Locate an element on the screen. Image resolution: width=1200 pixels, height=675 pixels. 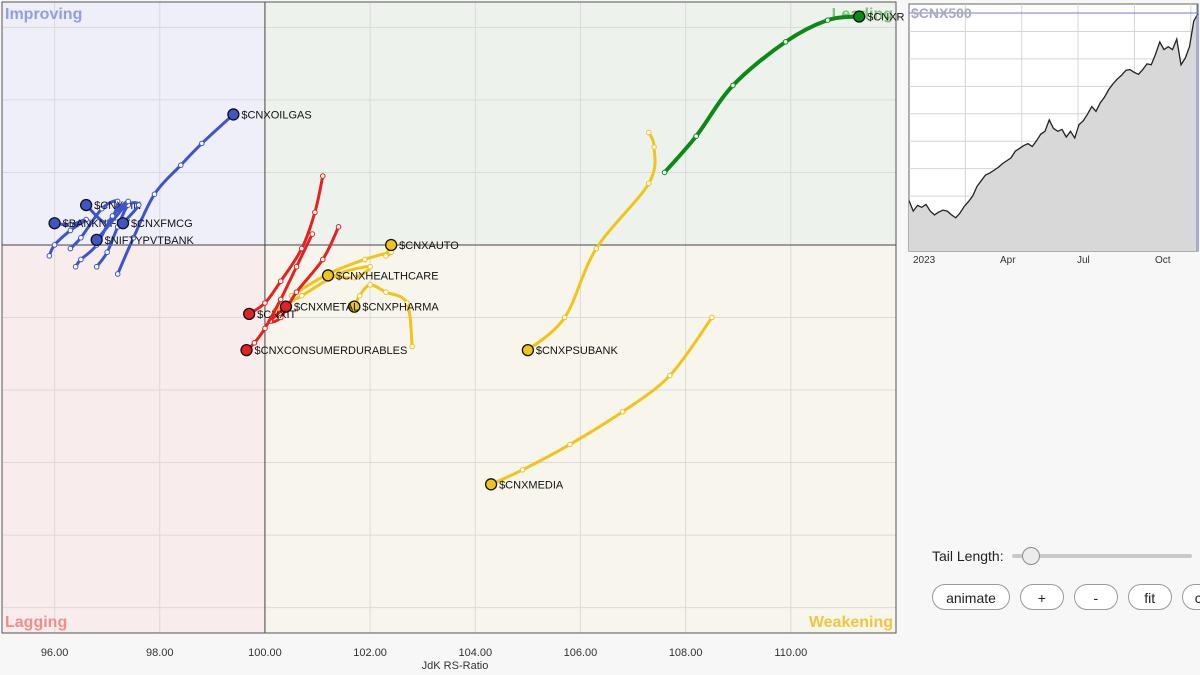
x-tick-label: 96.00 is located at coordinates (55, 653).